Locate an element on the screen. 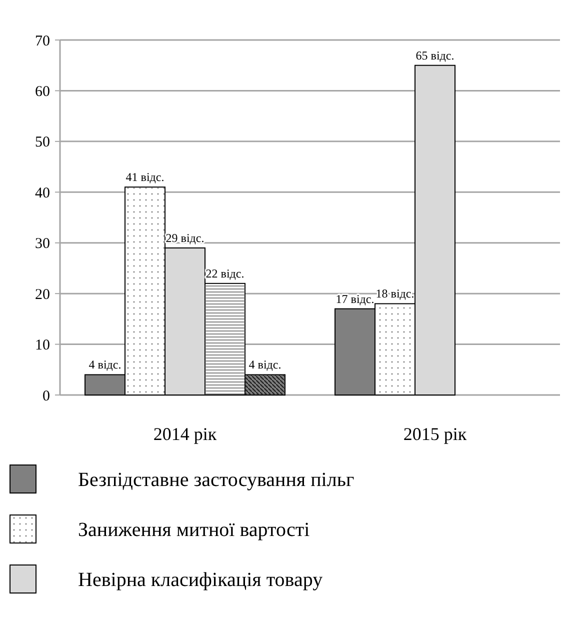 The height and width of the screenshot is (637, 580). data-label: 17 відс. is located at coordinates (355, 299).